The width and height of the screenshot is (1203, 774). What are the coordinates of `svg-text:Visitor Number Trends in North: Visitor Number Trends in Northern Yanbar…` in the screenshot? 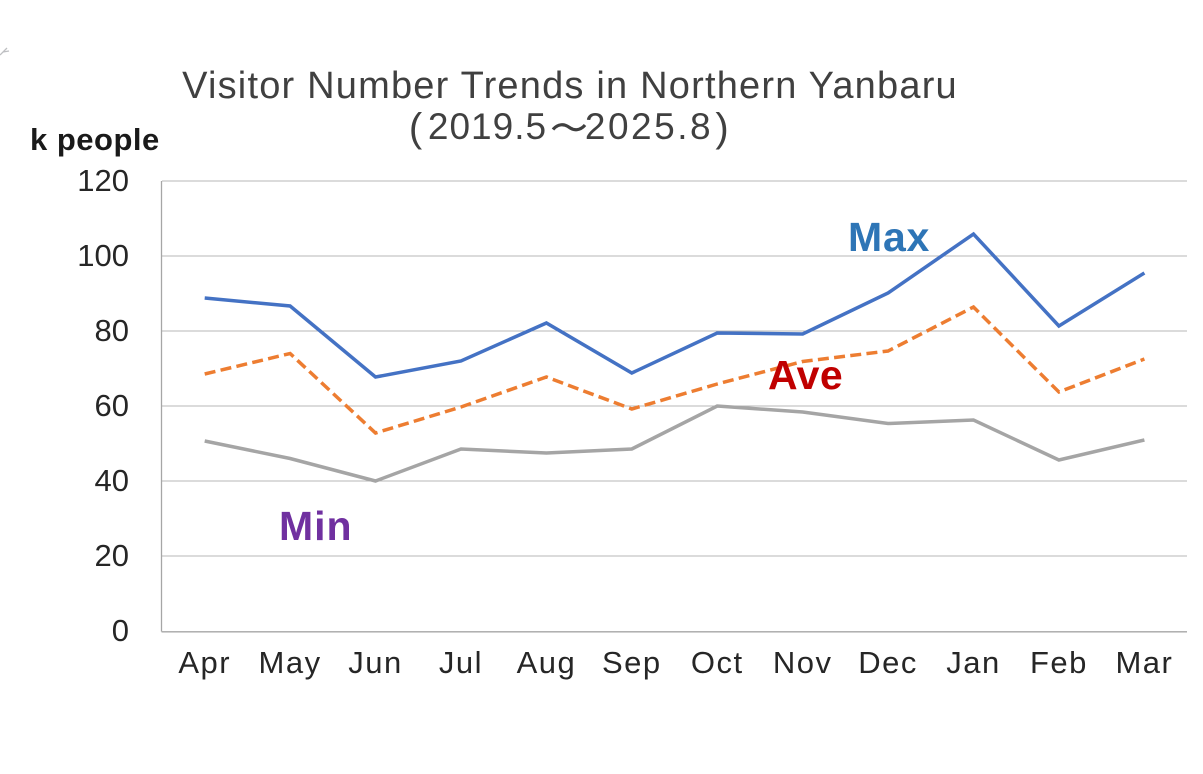 It's located at (570, 86).